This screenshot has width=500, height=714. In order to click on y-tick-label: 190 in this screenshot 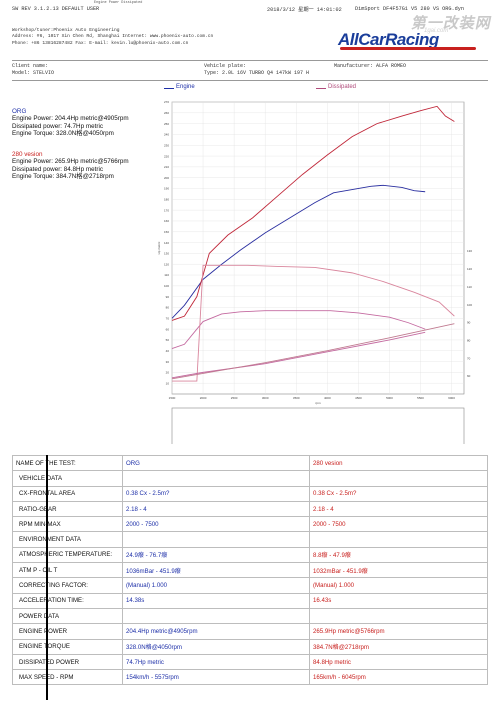, I will do `click(166, 189)`.